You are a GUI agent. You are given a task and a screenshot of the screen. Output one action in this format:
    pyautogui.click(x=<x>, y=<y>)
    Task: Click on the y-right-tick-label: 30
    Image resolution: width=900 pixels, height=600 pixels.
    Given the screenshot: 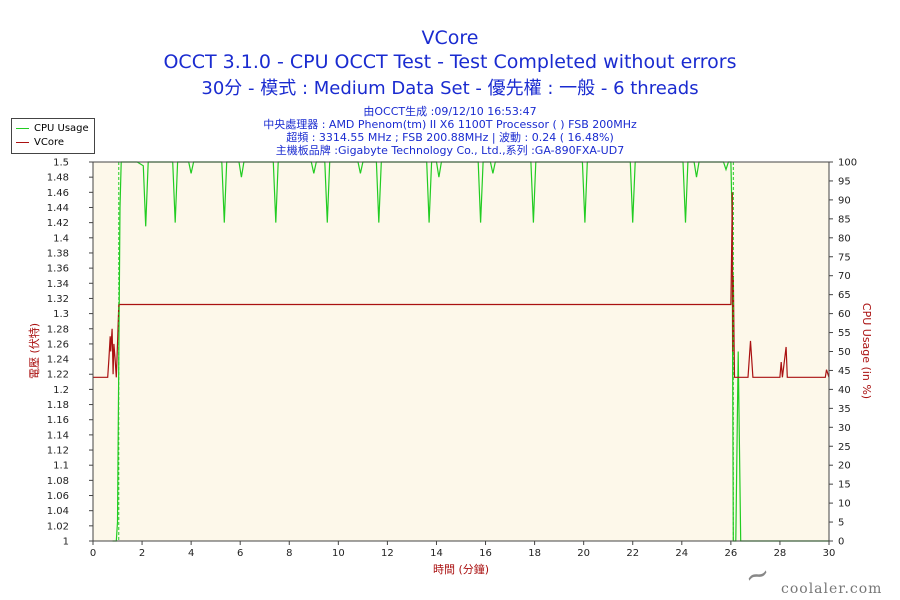 What is the action you would take?
    pyautogui.click(x=844, y=428)
    